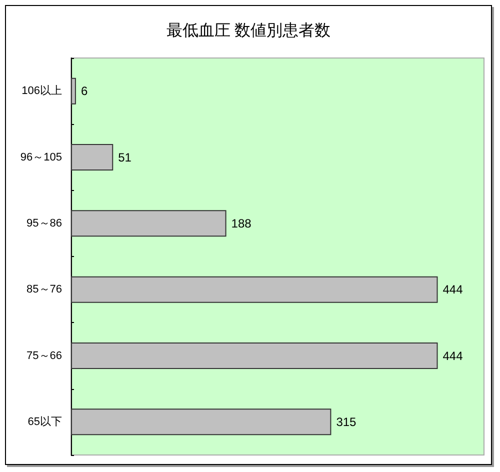  What do you see at coordinates (346, 421) in the screenshot?
I see `data-label: 315` at bounding box center [346, 421].